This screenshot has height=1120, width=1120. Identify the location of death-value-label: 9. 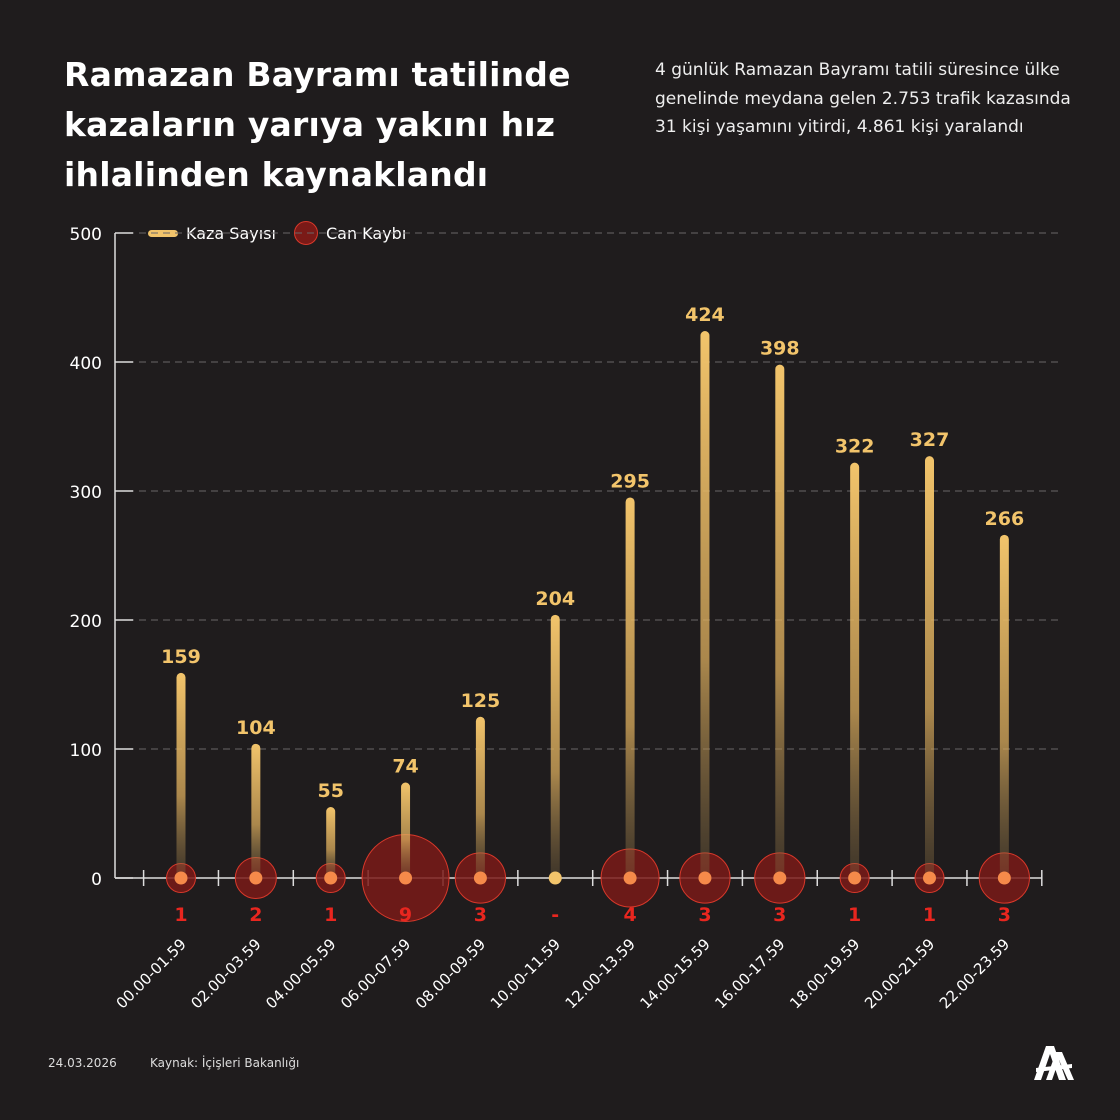
(405, 915).